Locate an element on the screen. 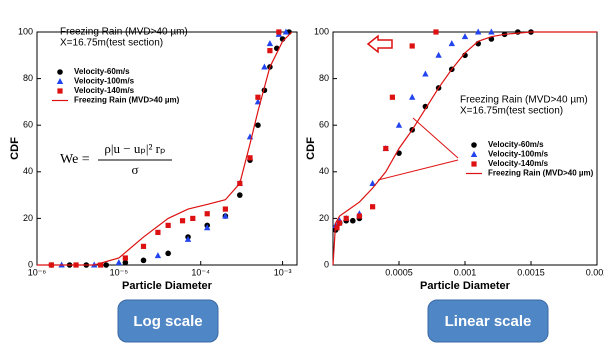 The image size is (604, 348). annotation: Freezing Rain (MVD>40 µm) is located at coordinates (124, 32).